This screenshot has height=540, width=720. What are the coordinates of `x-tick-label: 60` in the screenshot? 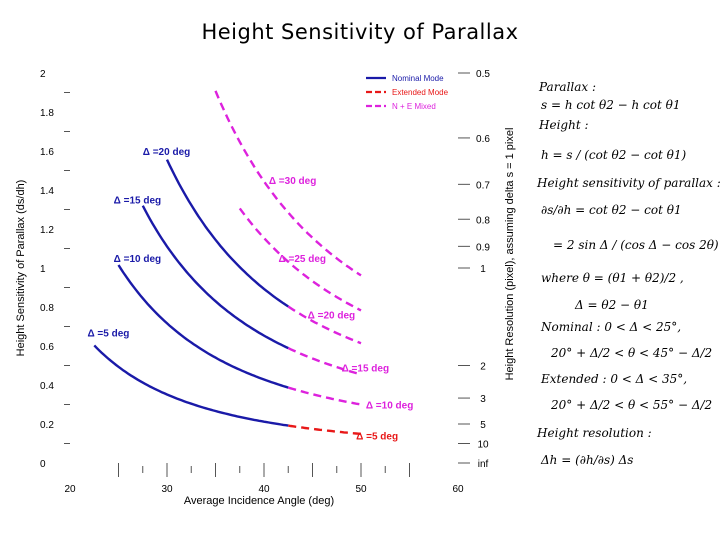 It's located at (458, 489).